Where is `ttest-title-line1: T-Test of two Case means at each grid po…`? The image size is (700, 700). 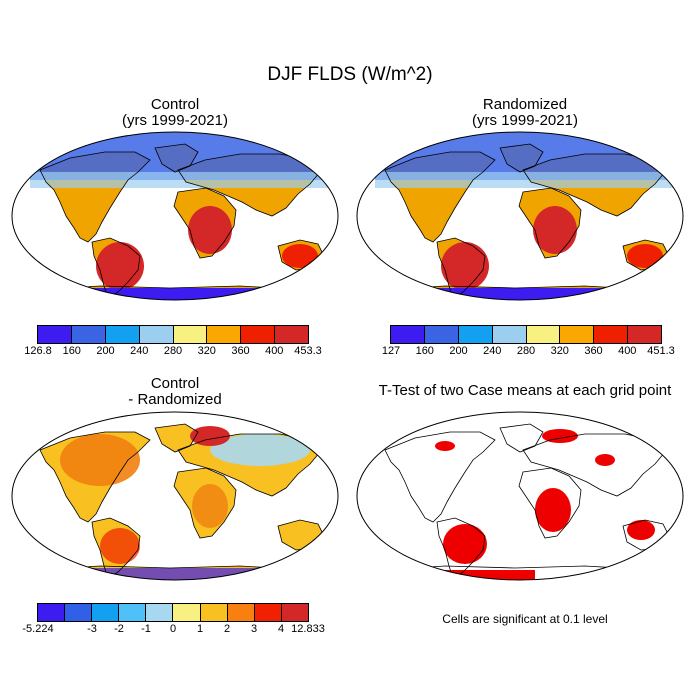
ttest-title-line1: T-Test of two Case means at each grid po… is located at coordinates (525, 390).